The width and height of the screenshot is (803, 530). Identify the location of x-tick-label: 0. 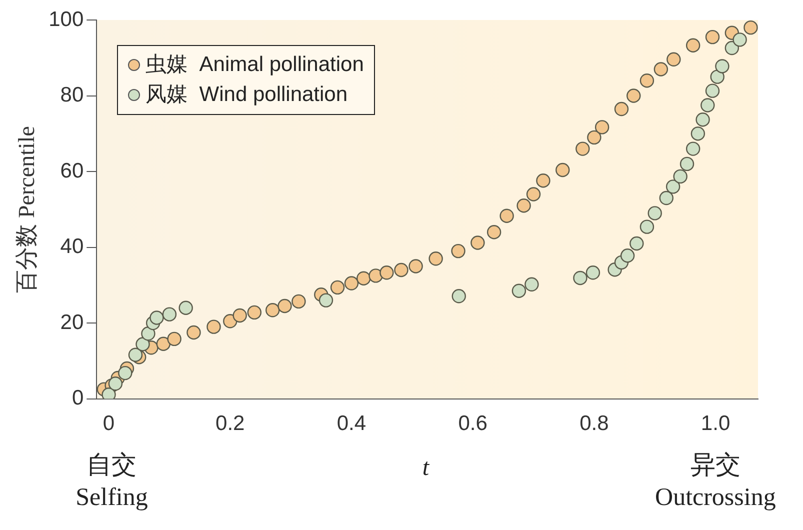
(108, 424).